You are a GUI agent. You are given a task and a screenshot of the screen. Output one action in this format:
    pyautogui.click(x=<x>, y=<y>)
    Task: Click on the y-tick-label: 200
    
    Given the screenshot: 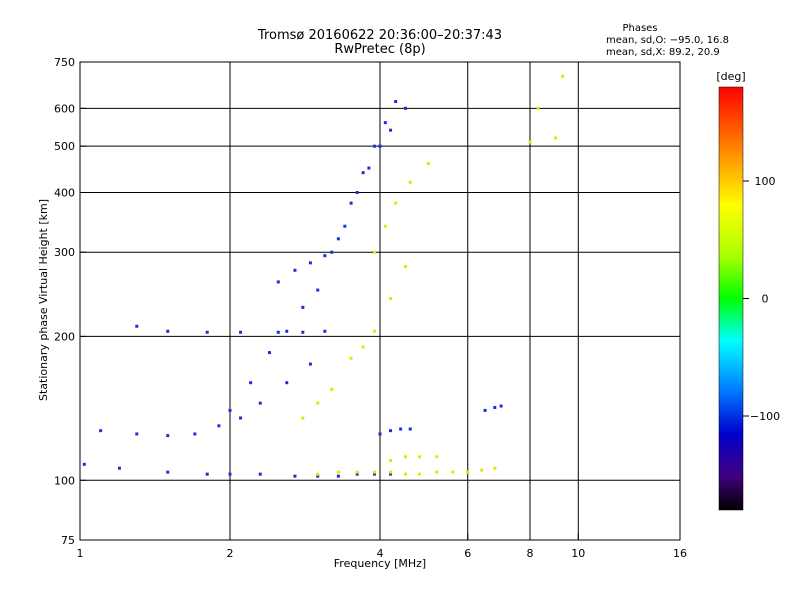 What is the action you would take?
    pyautogui.click(x=64, y=336)
    